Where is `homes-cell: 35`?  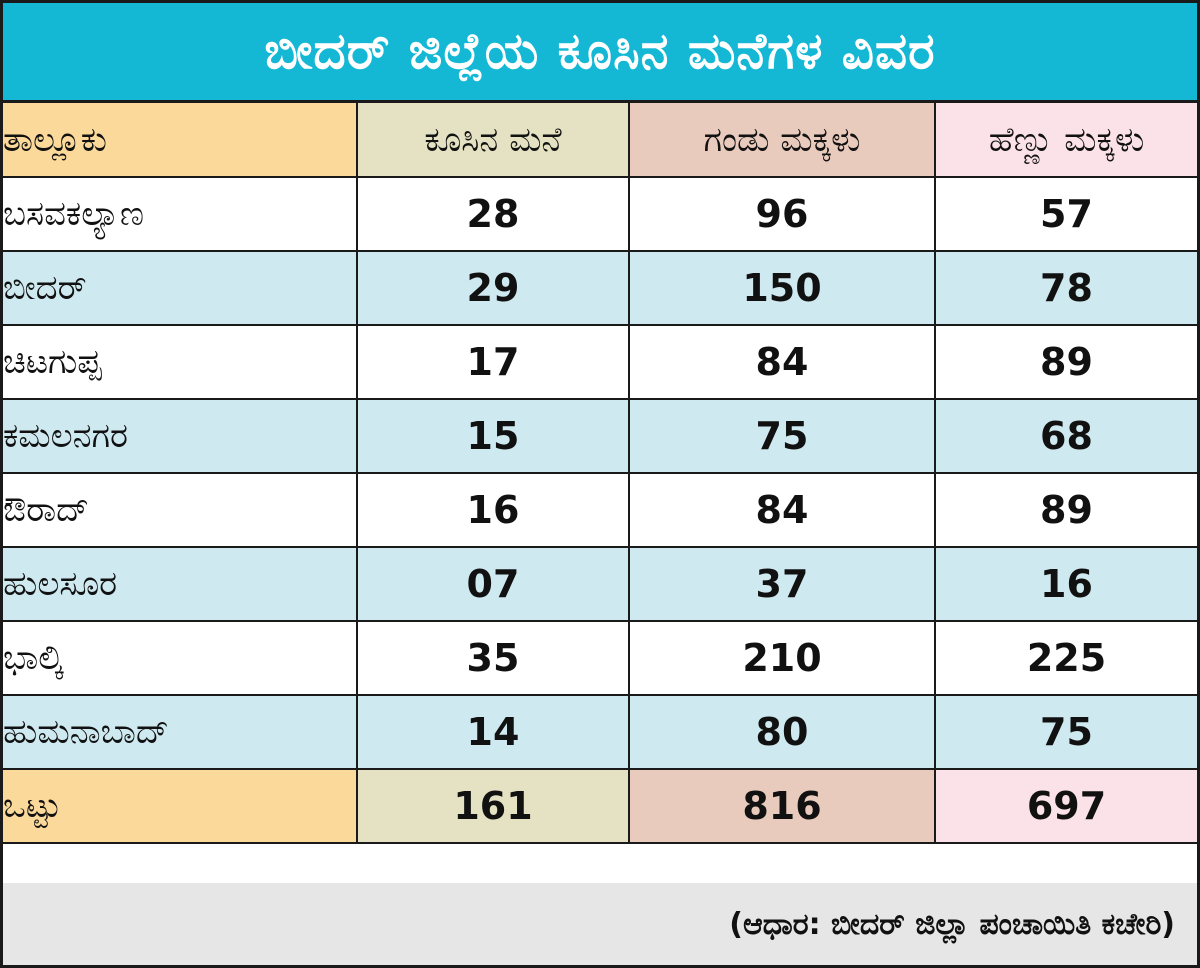 homes-cell: 35 is located at coordinates (493, 658).